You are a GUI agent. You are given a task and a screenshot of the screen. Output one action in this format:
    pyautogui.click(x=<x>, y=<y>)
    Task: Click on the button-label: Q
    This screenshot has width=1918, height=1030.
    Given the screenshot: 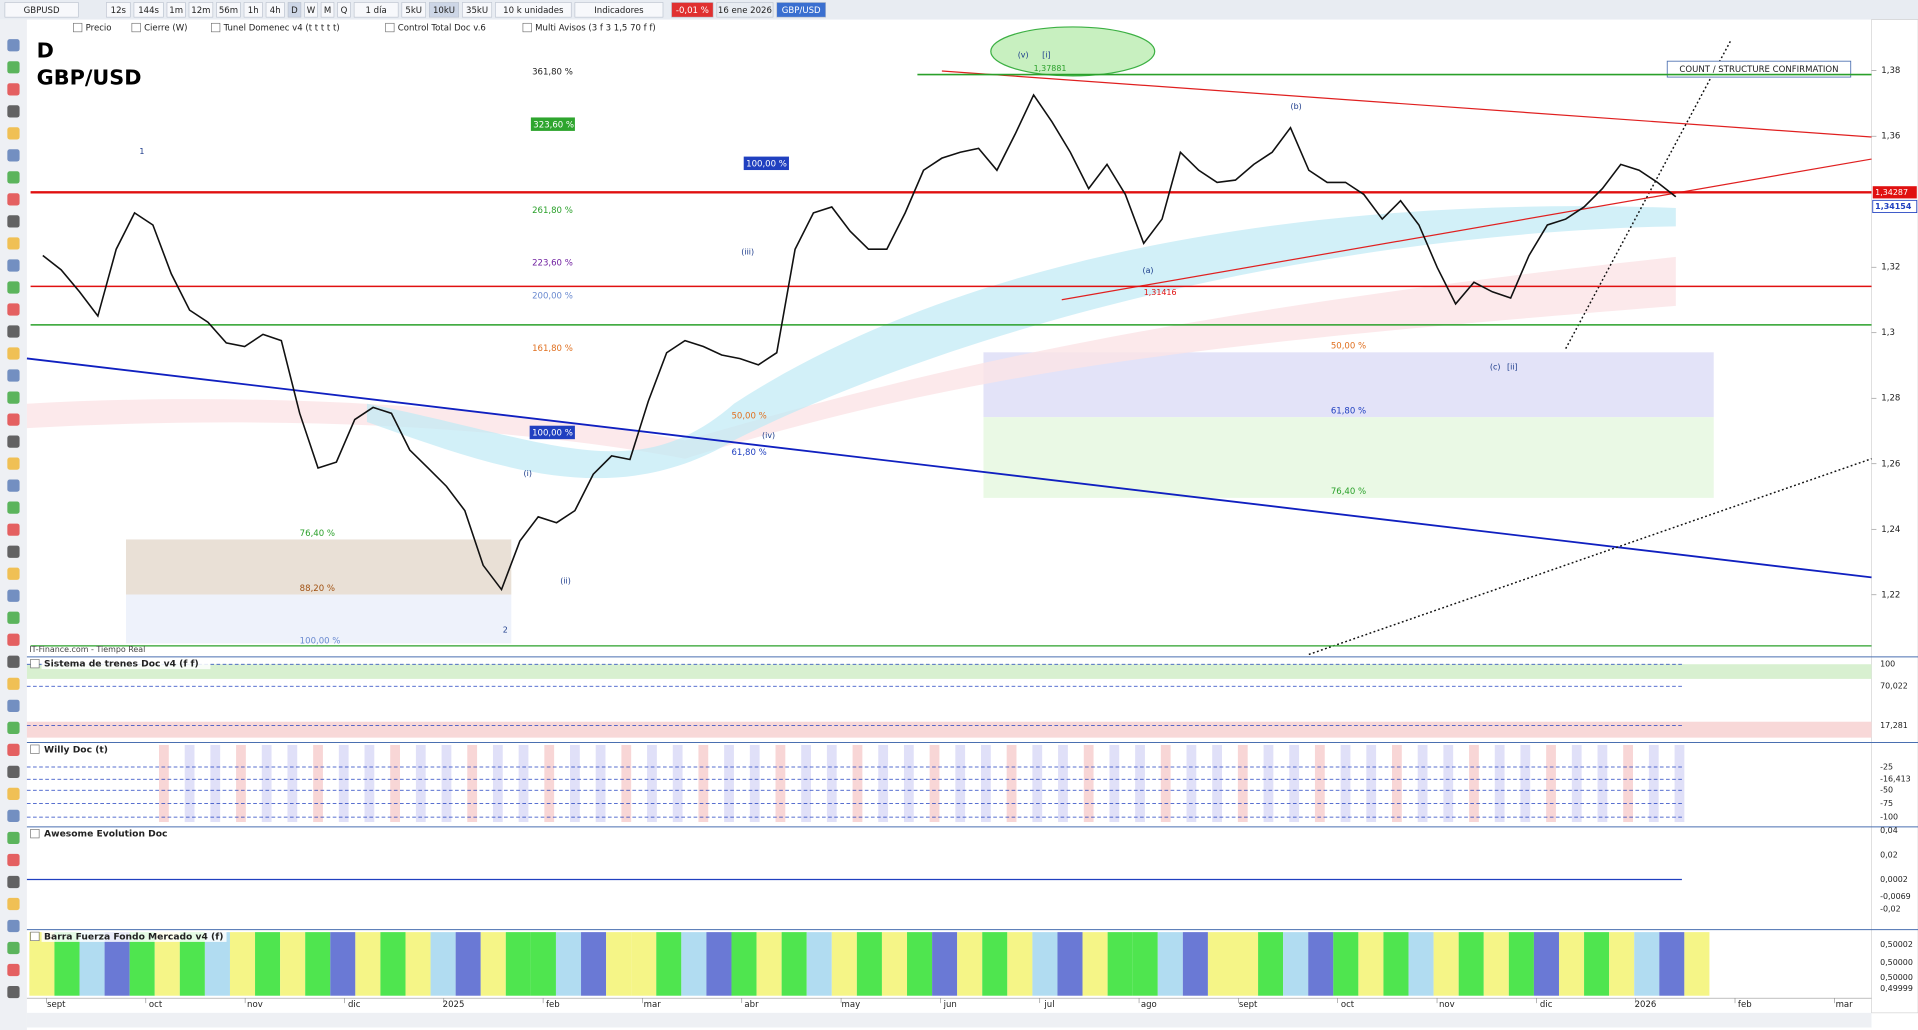 What is the action you would take?
    pyautogui.click(x=344, y=11)
    